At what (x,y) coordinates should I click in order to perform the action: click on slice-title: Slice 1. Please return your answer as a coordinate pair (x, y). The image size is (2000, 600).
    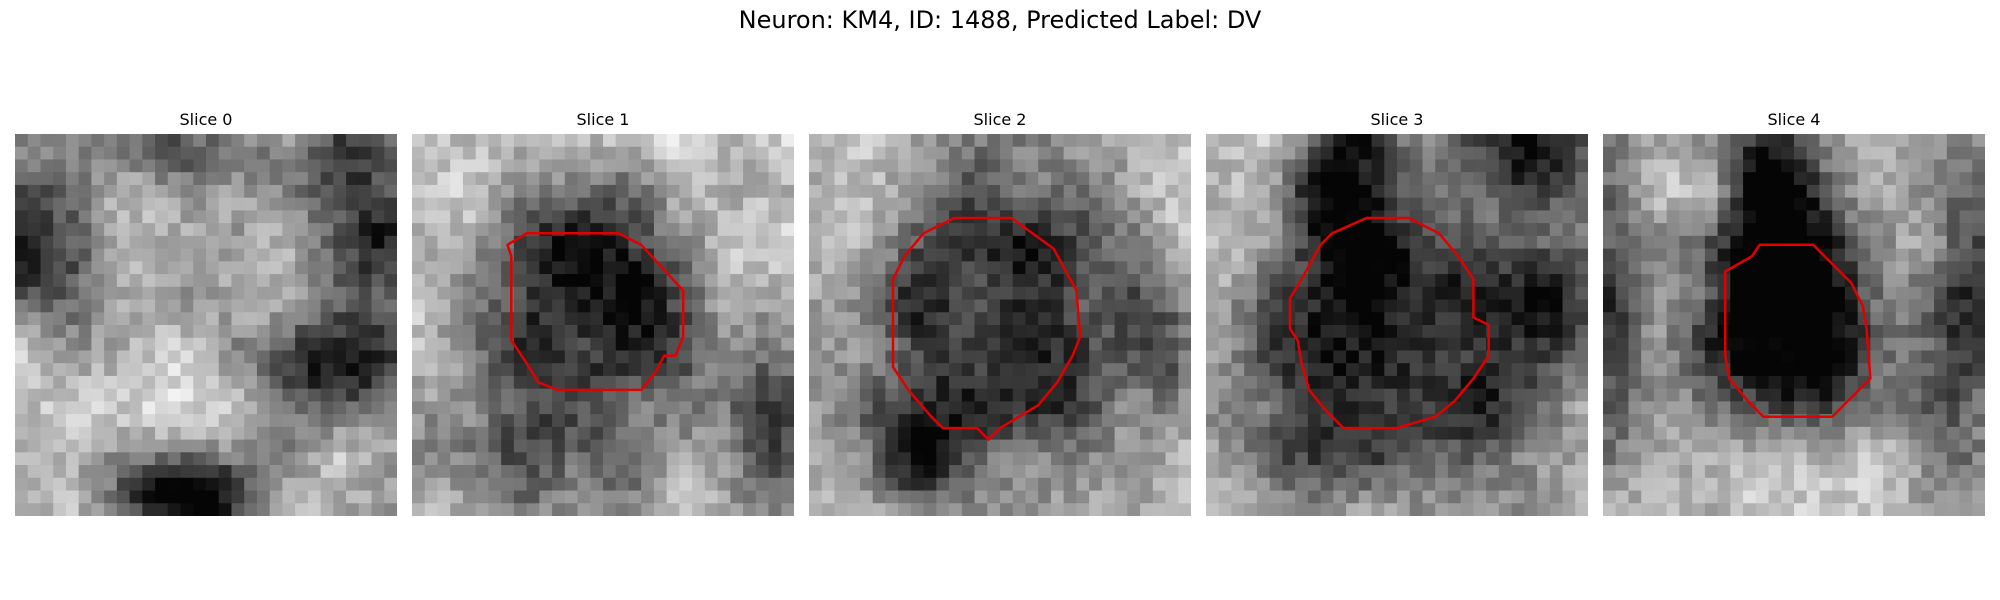
    Looking at the image, I should click on (603, 119).